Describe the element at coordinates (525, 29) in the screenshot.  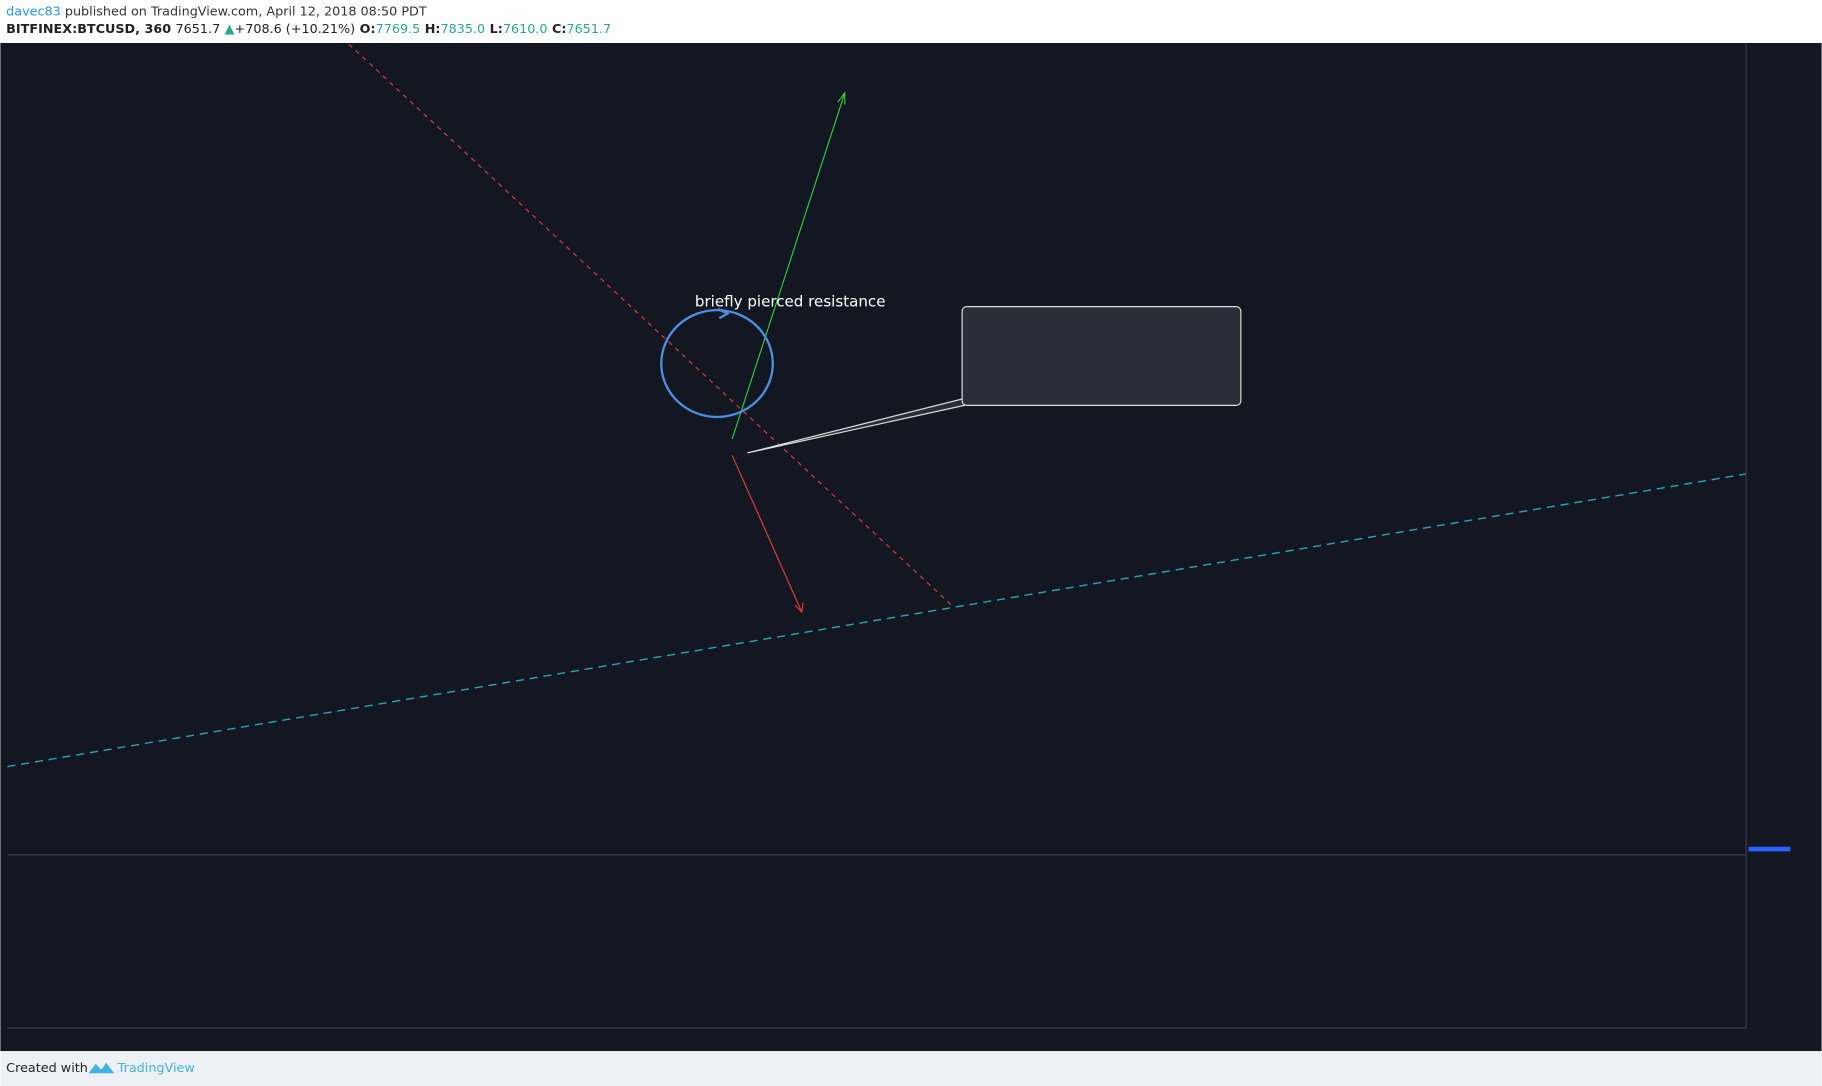
I see `l: 7610.0` at that location.